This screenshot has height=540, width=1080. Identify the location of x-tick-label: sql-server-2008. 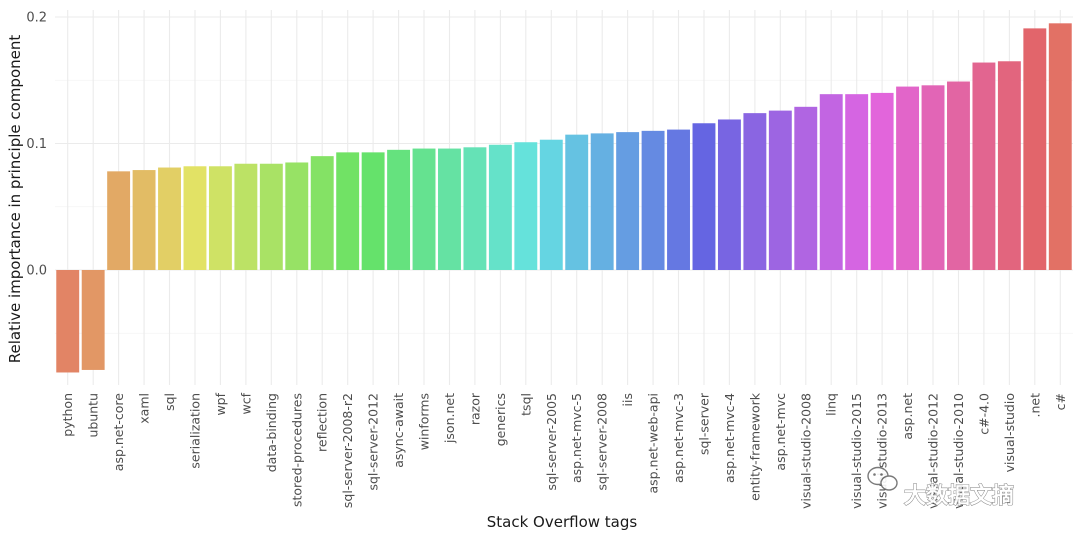
(602, 442).